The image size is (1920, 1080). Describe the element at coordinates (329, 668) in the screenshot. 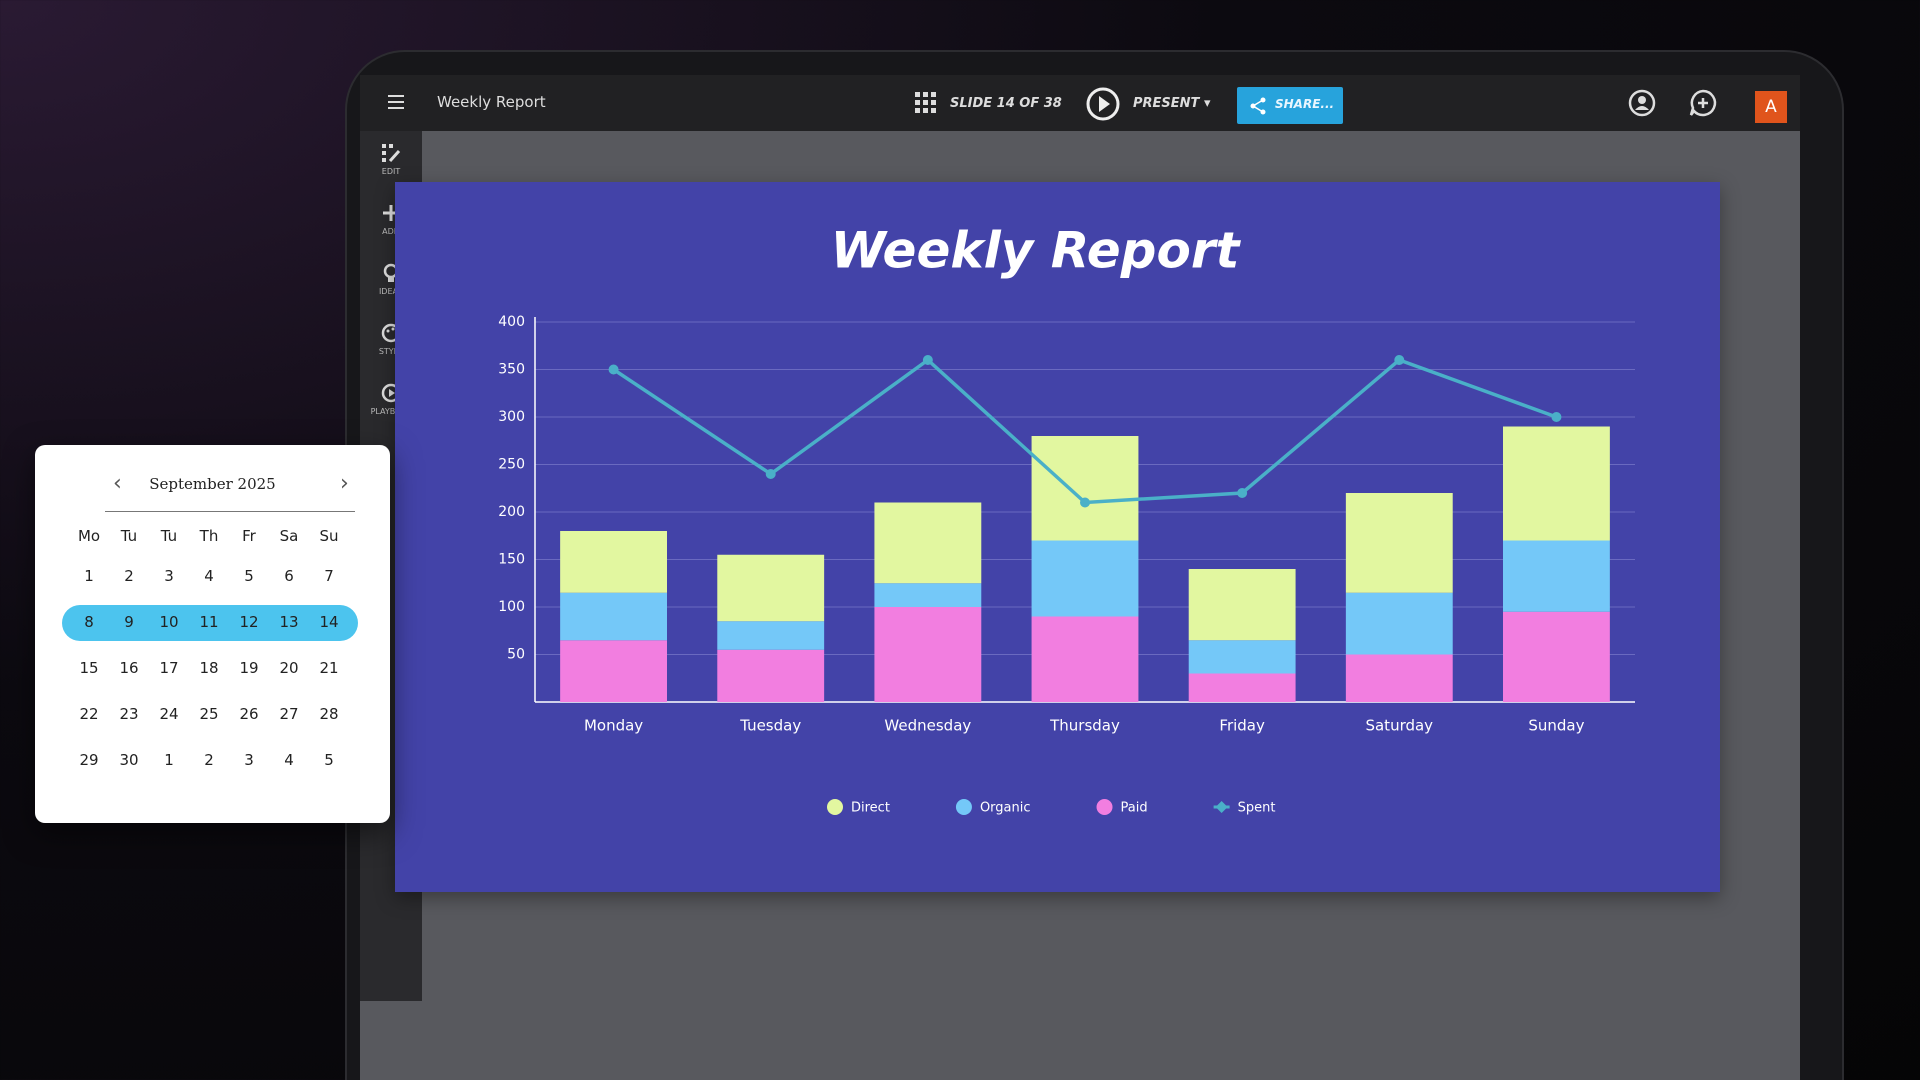

I see `day-cell: 21` at that location.